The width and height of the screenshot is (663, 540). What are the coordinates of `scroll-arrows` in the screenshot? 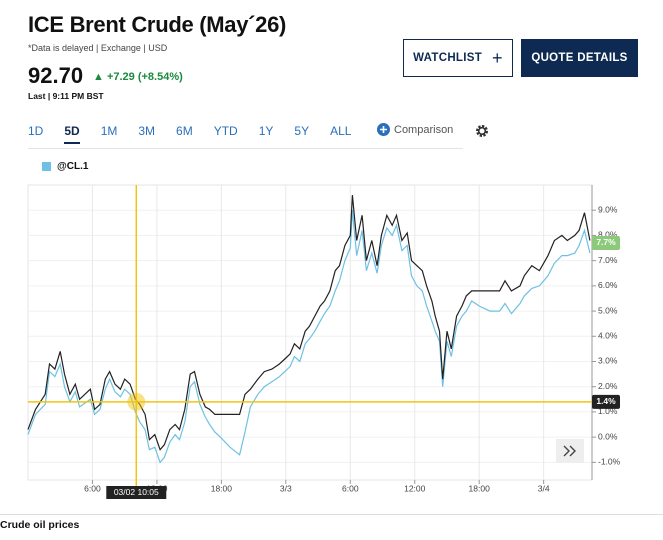 It's located at (569, 451).